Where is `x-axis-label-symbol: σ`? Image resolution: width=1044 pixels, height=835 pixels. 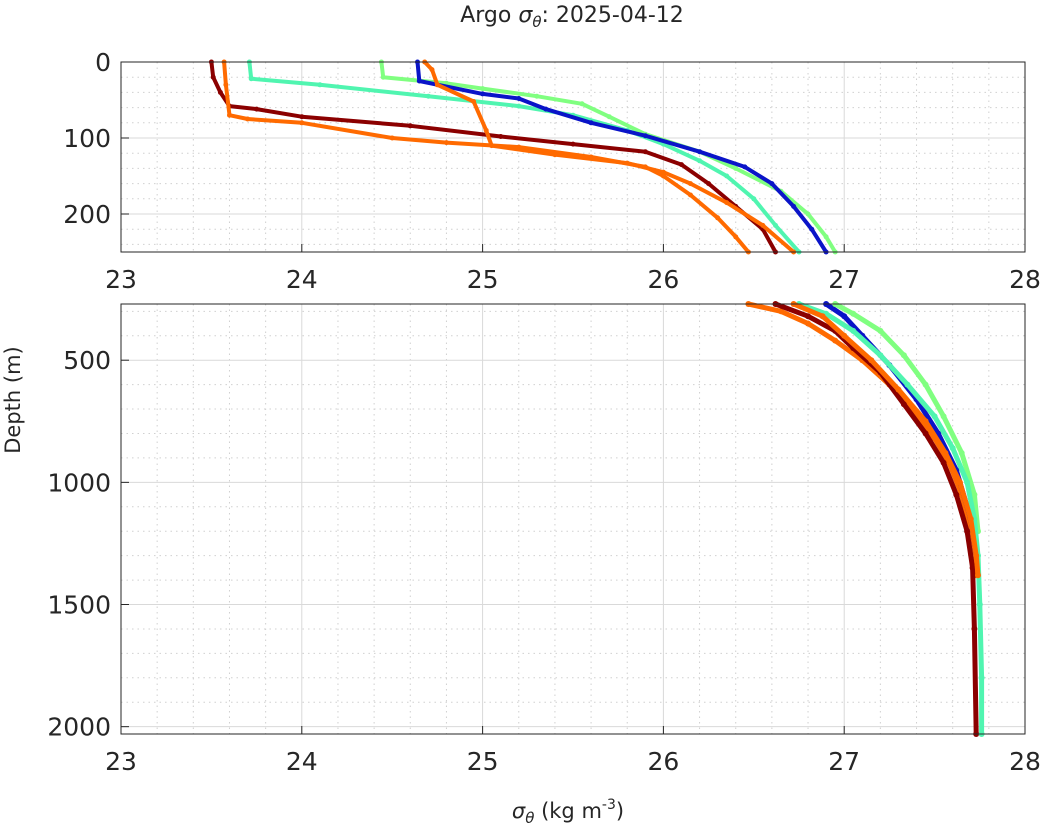 x-axis-label-symbol: σ is located at coordinates (519, 811).